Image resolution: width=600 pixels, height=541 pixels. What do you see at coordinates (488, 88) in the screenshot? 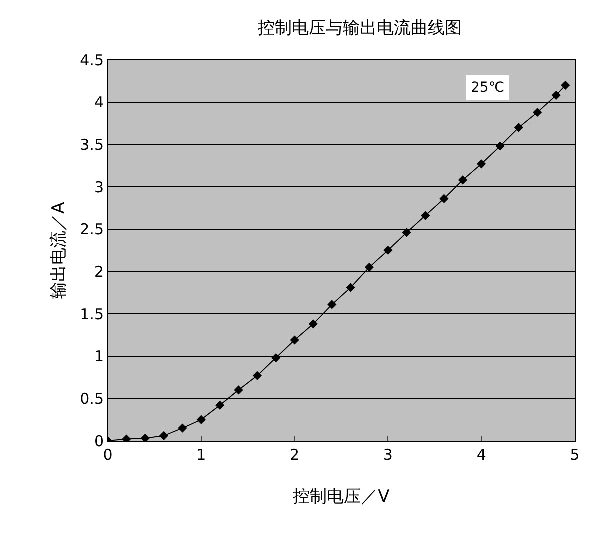
I see `annotation: 25℃` at bounding box center [488, 88].